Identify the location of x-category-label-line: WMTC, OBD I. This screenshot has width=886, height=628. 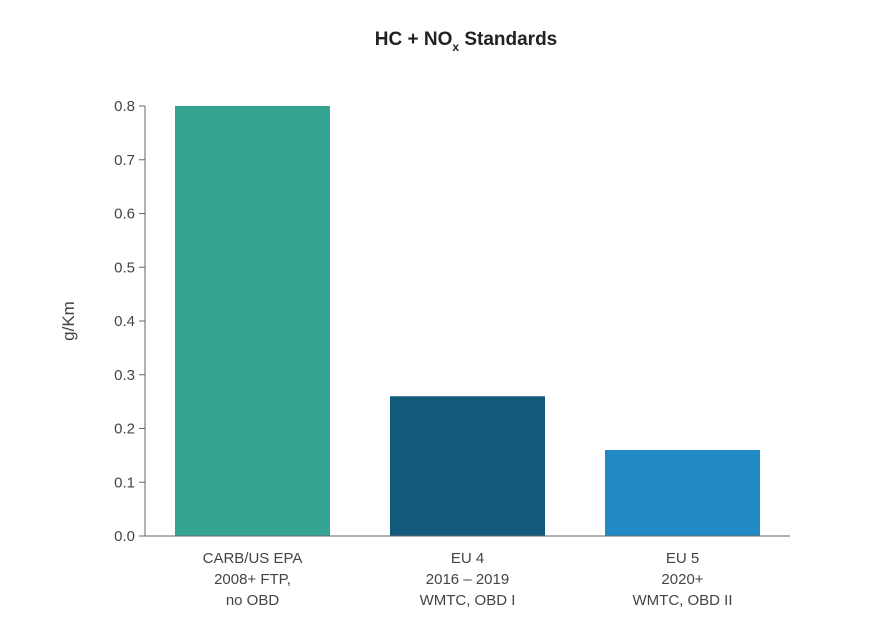
(468, 600).